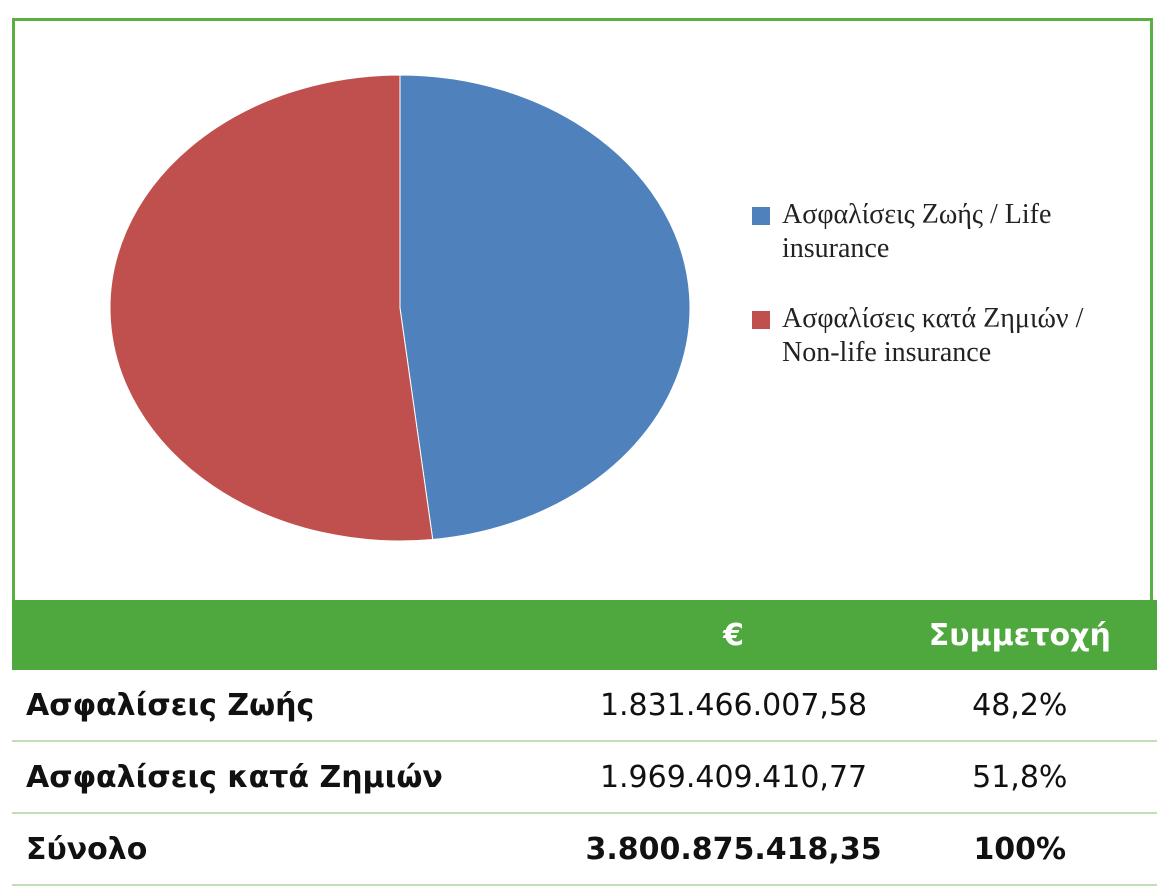 The height and width of the screenshot is (886, 1157). Describe the element at coordinates (298, 706) in the screenshot. I see `table-cell: Ασφαλίσεις Ζωής` at that location.